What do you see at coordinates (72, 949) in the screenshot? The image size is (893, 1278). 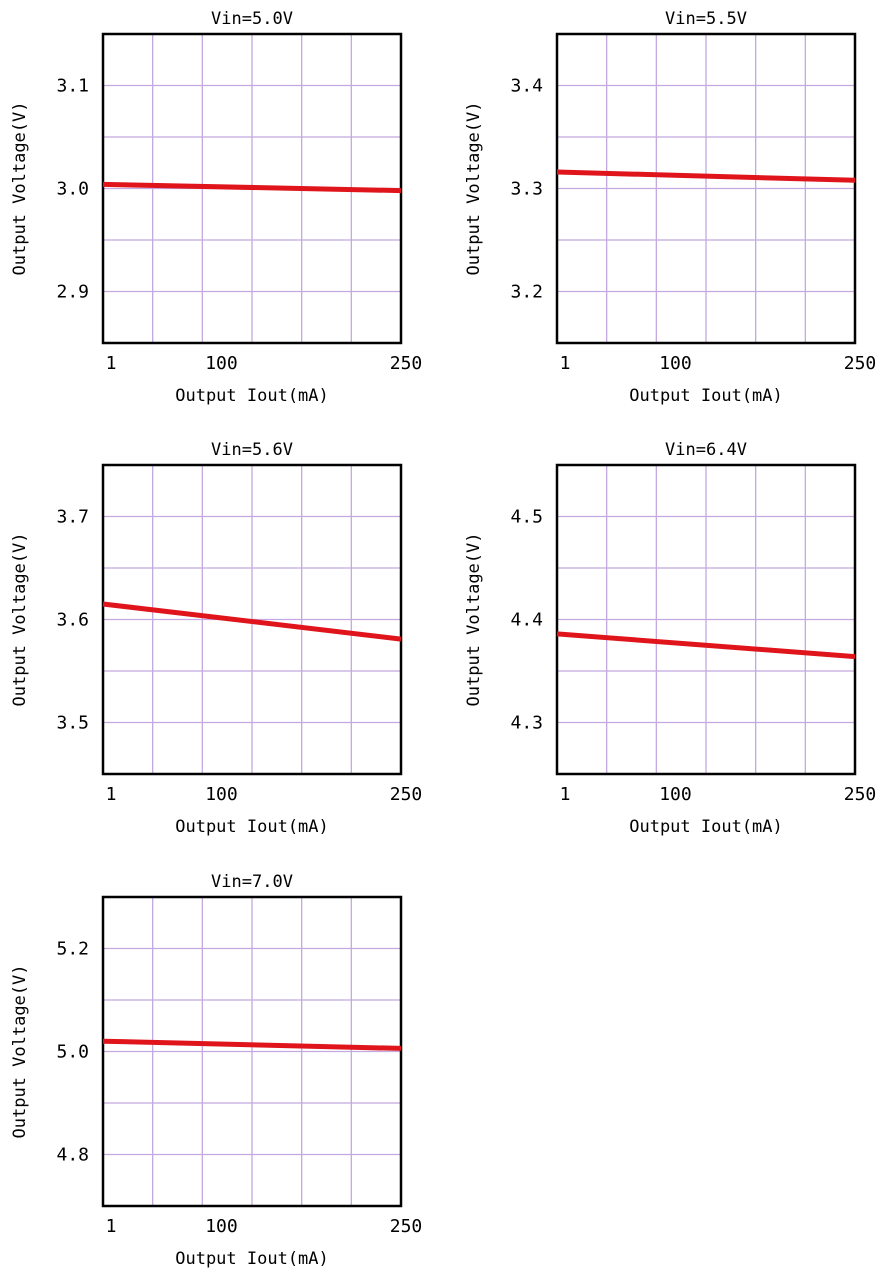 I see `y-tick-label: 5.2` at bounding box center [72, 949].